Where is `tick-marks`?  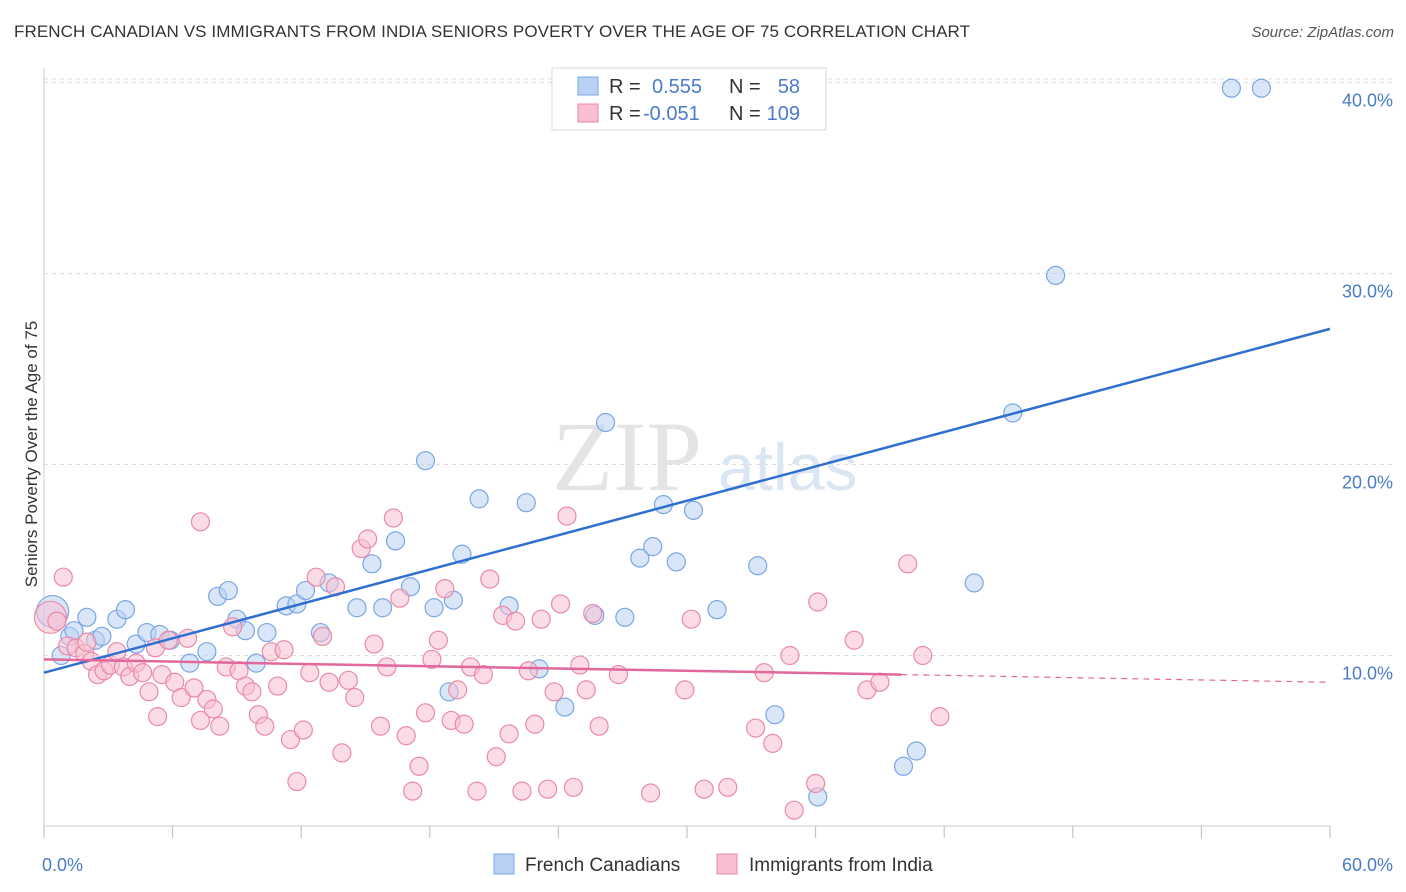
tick-marks is located at coordinates (687, 832).